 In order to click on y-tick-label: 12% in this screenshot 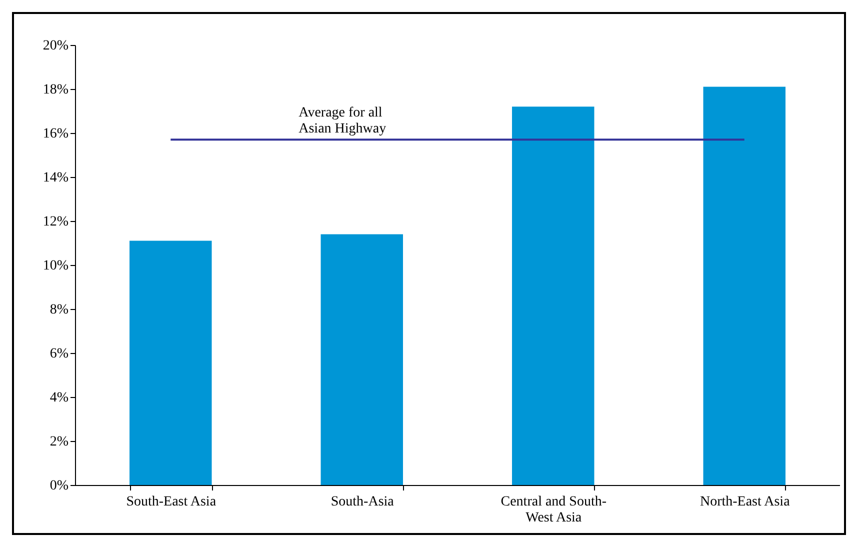, I will do `click(55, 222)`.